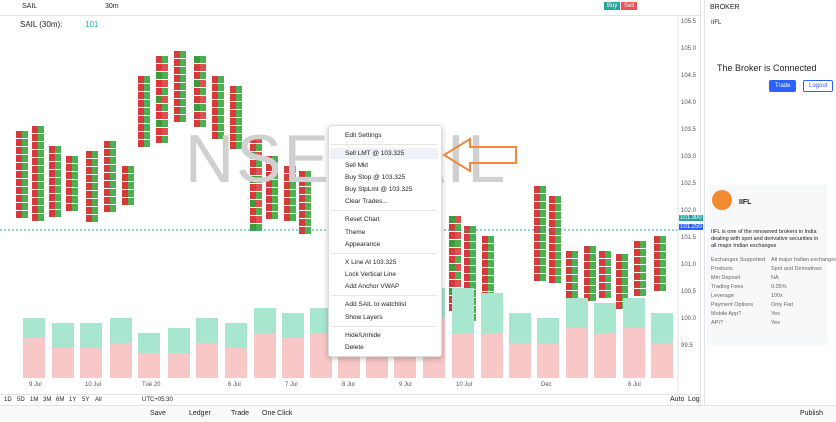 This screenshot has width=836, height=422. What do you see at coordinates (8, 400) in the screenshot?
I see `timeframe: 1D` at bounding box center [8, 400].